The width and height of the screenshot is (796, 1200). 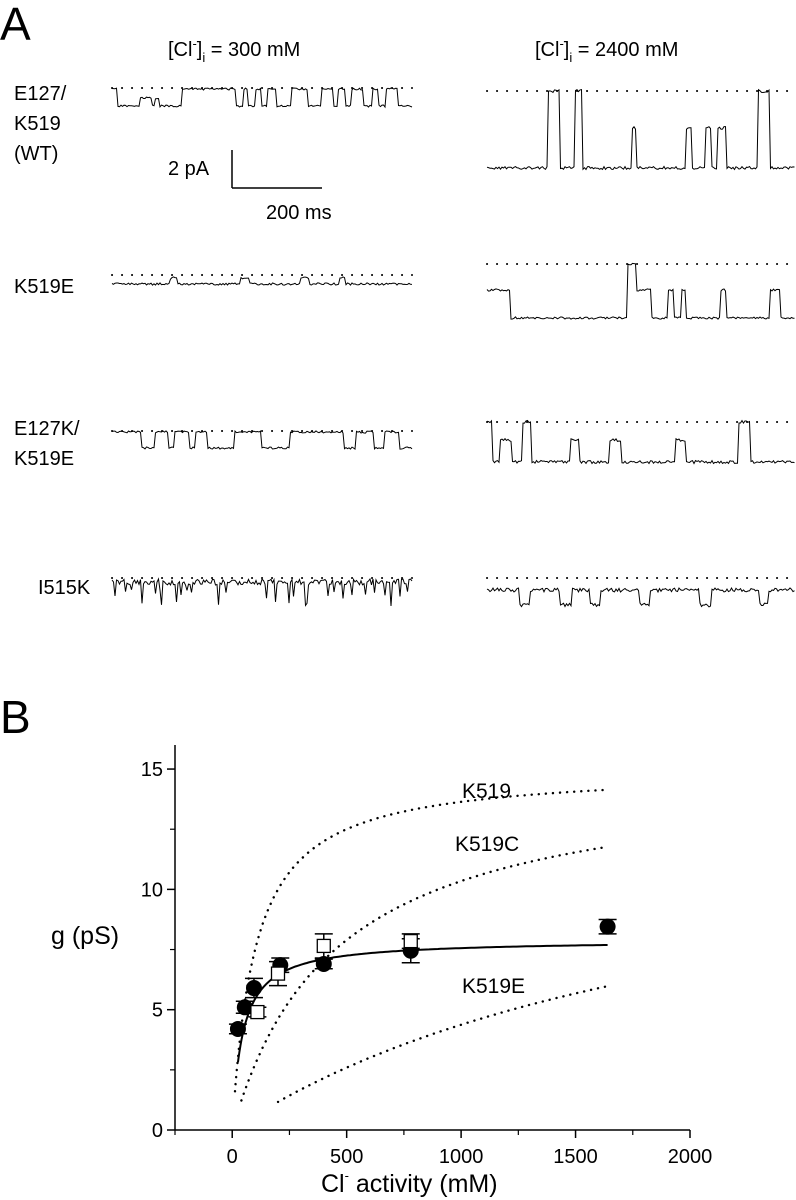 What do you see at coordinates (85, 936) in the screenshot?
I see `y-axis-title: g (pS)` at bounding box center [85, 936].